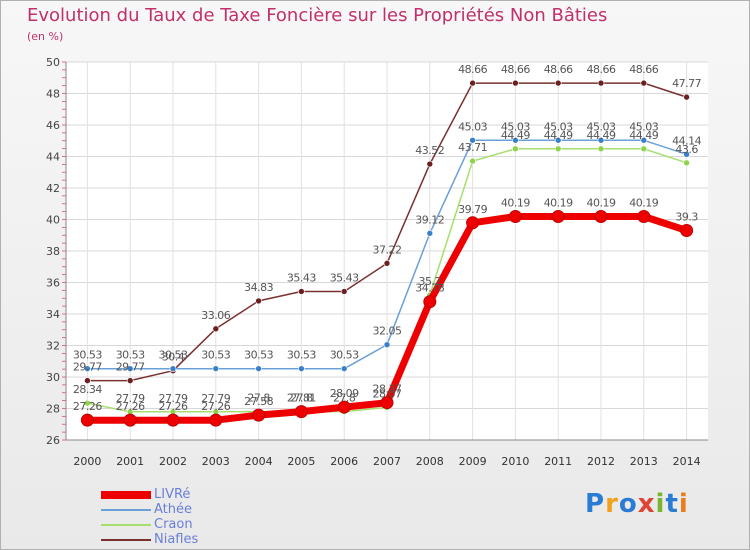  I want to click on data-label-2-8: 35.2, so click(430, 281).